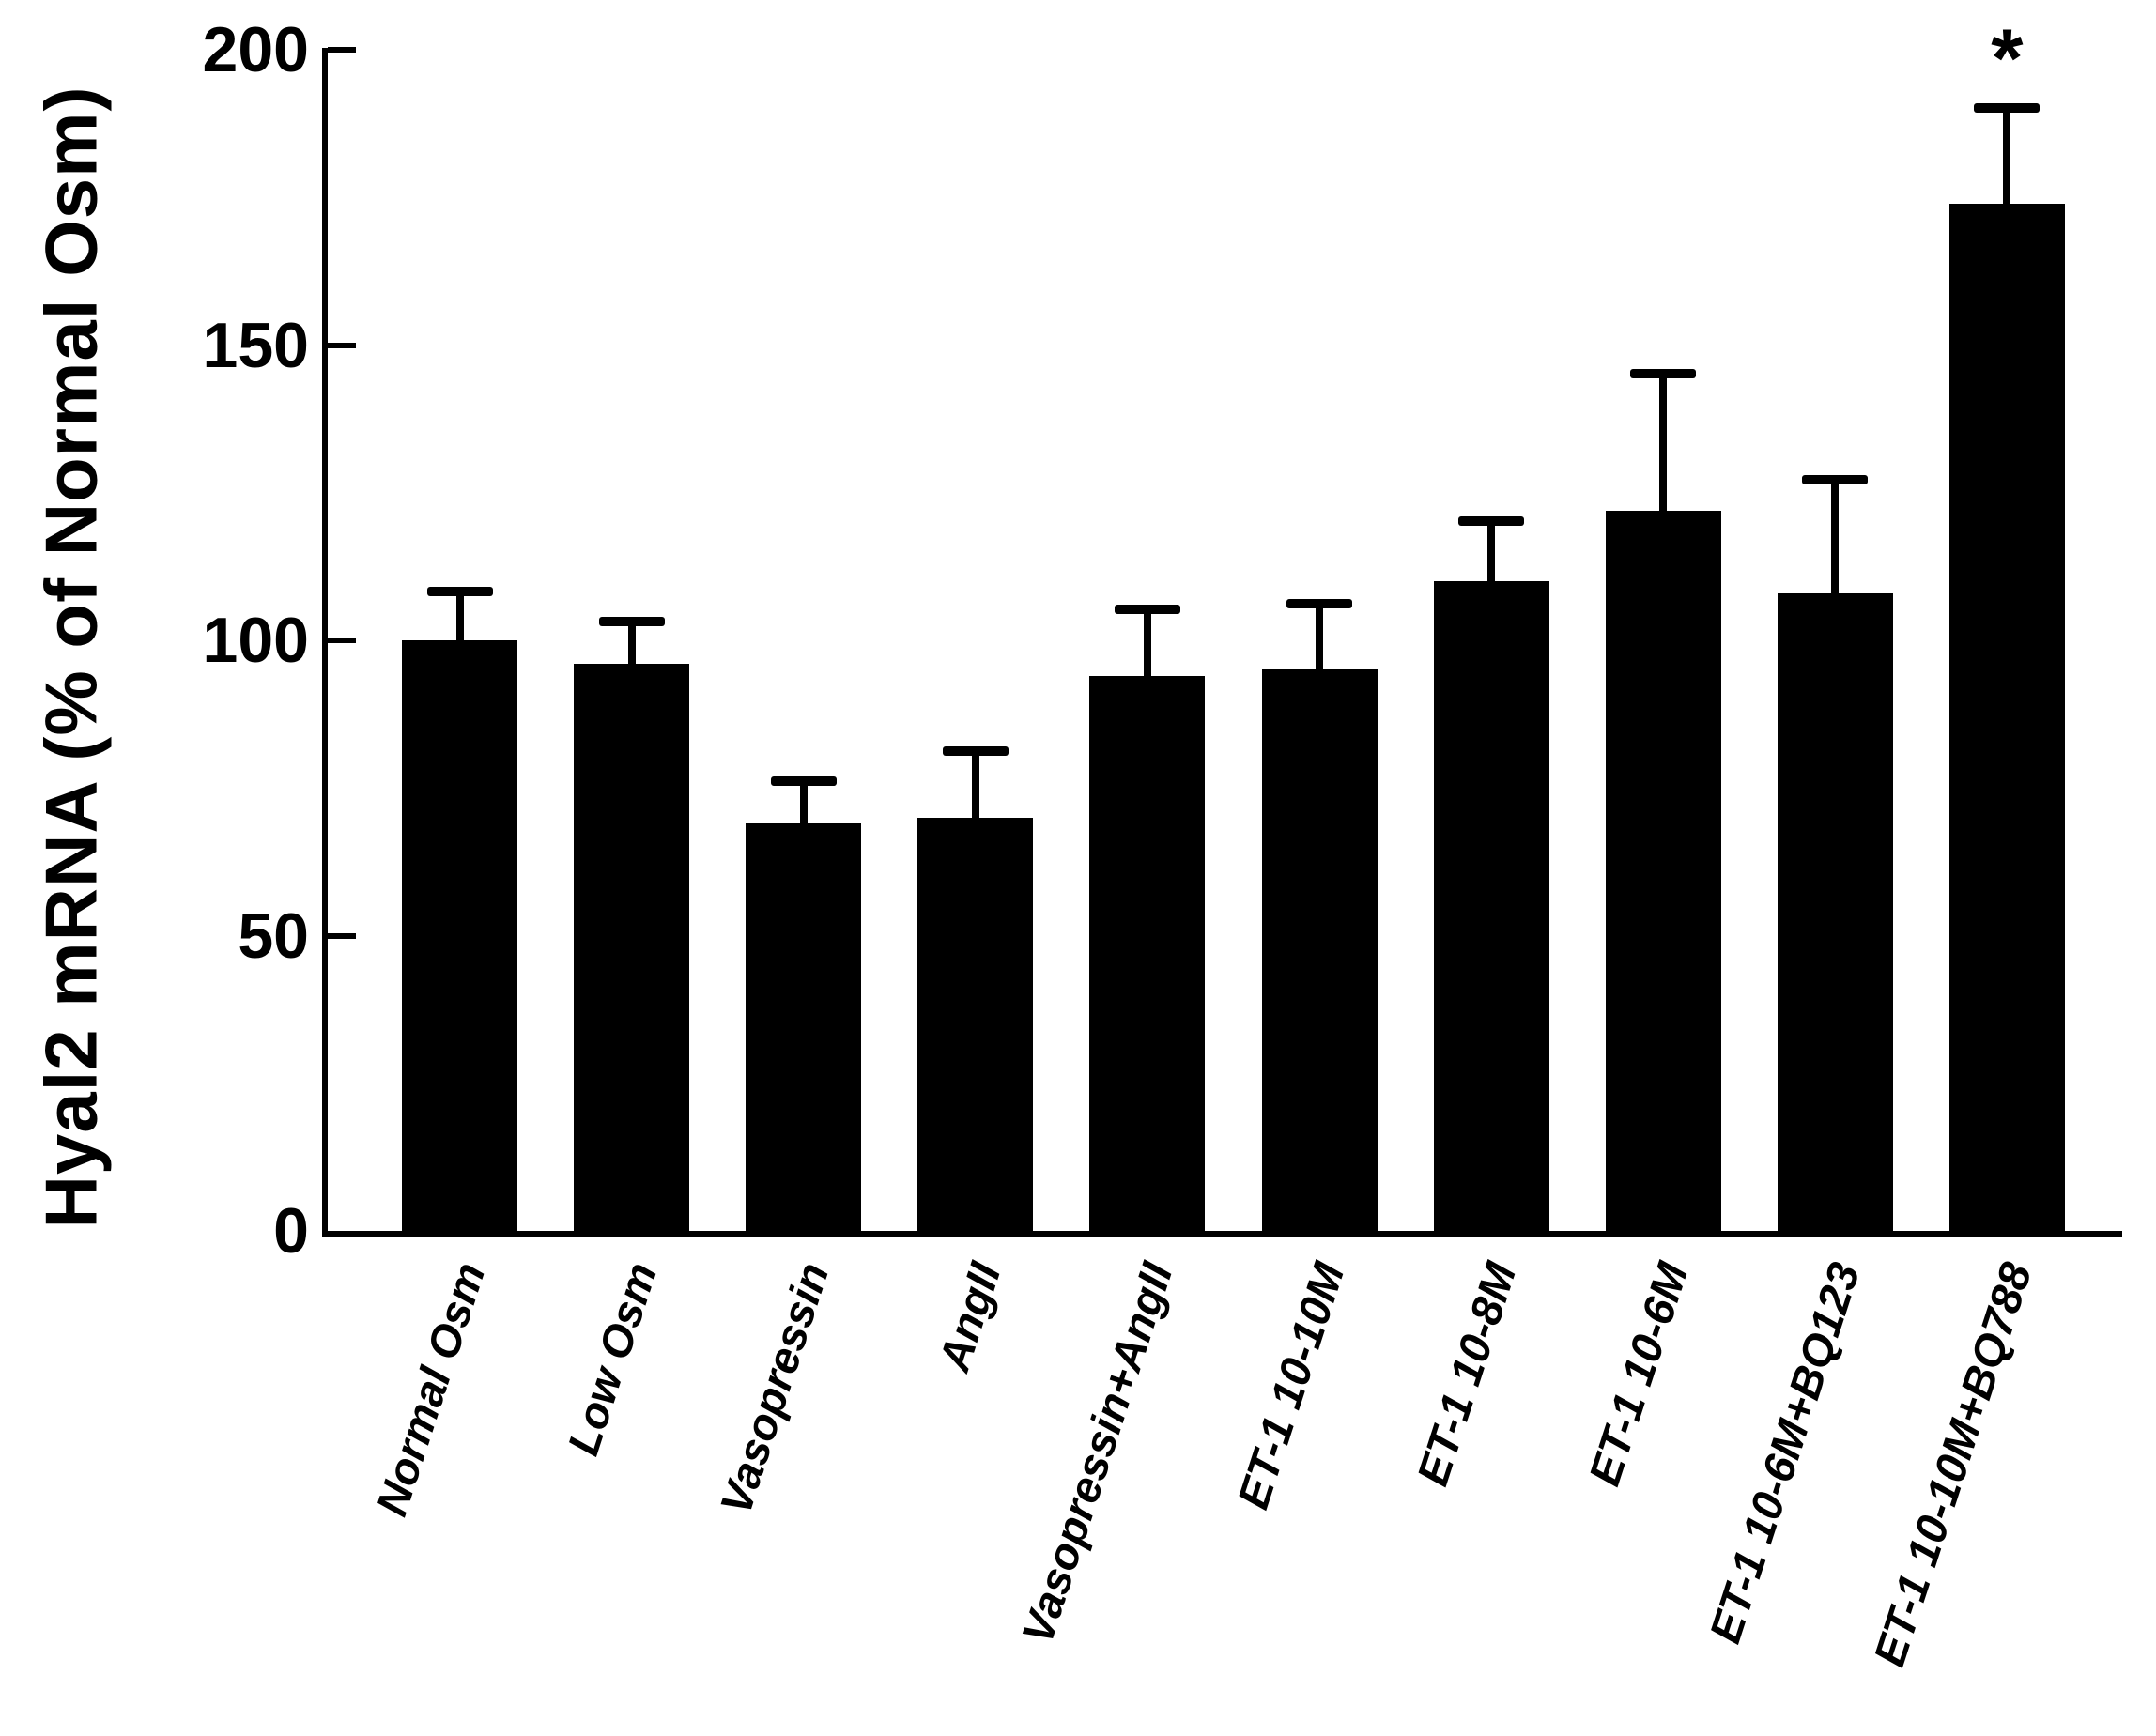 The height and width of the screenshot is (1736, 2156). What do you see at coordinates (2007, 57) in the screenshot?
I see `significance-asterisk: *` at bounding box center [2007, 57].